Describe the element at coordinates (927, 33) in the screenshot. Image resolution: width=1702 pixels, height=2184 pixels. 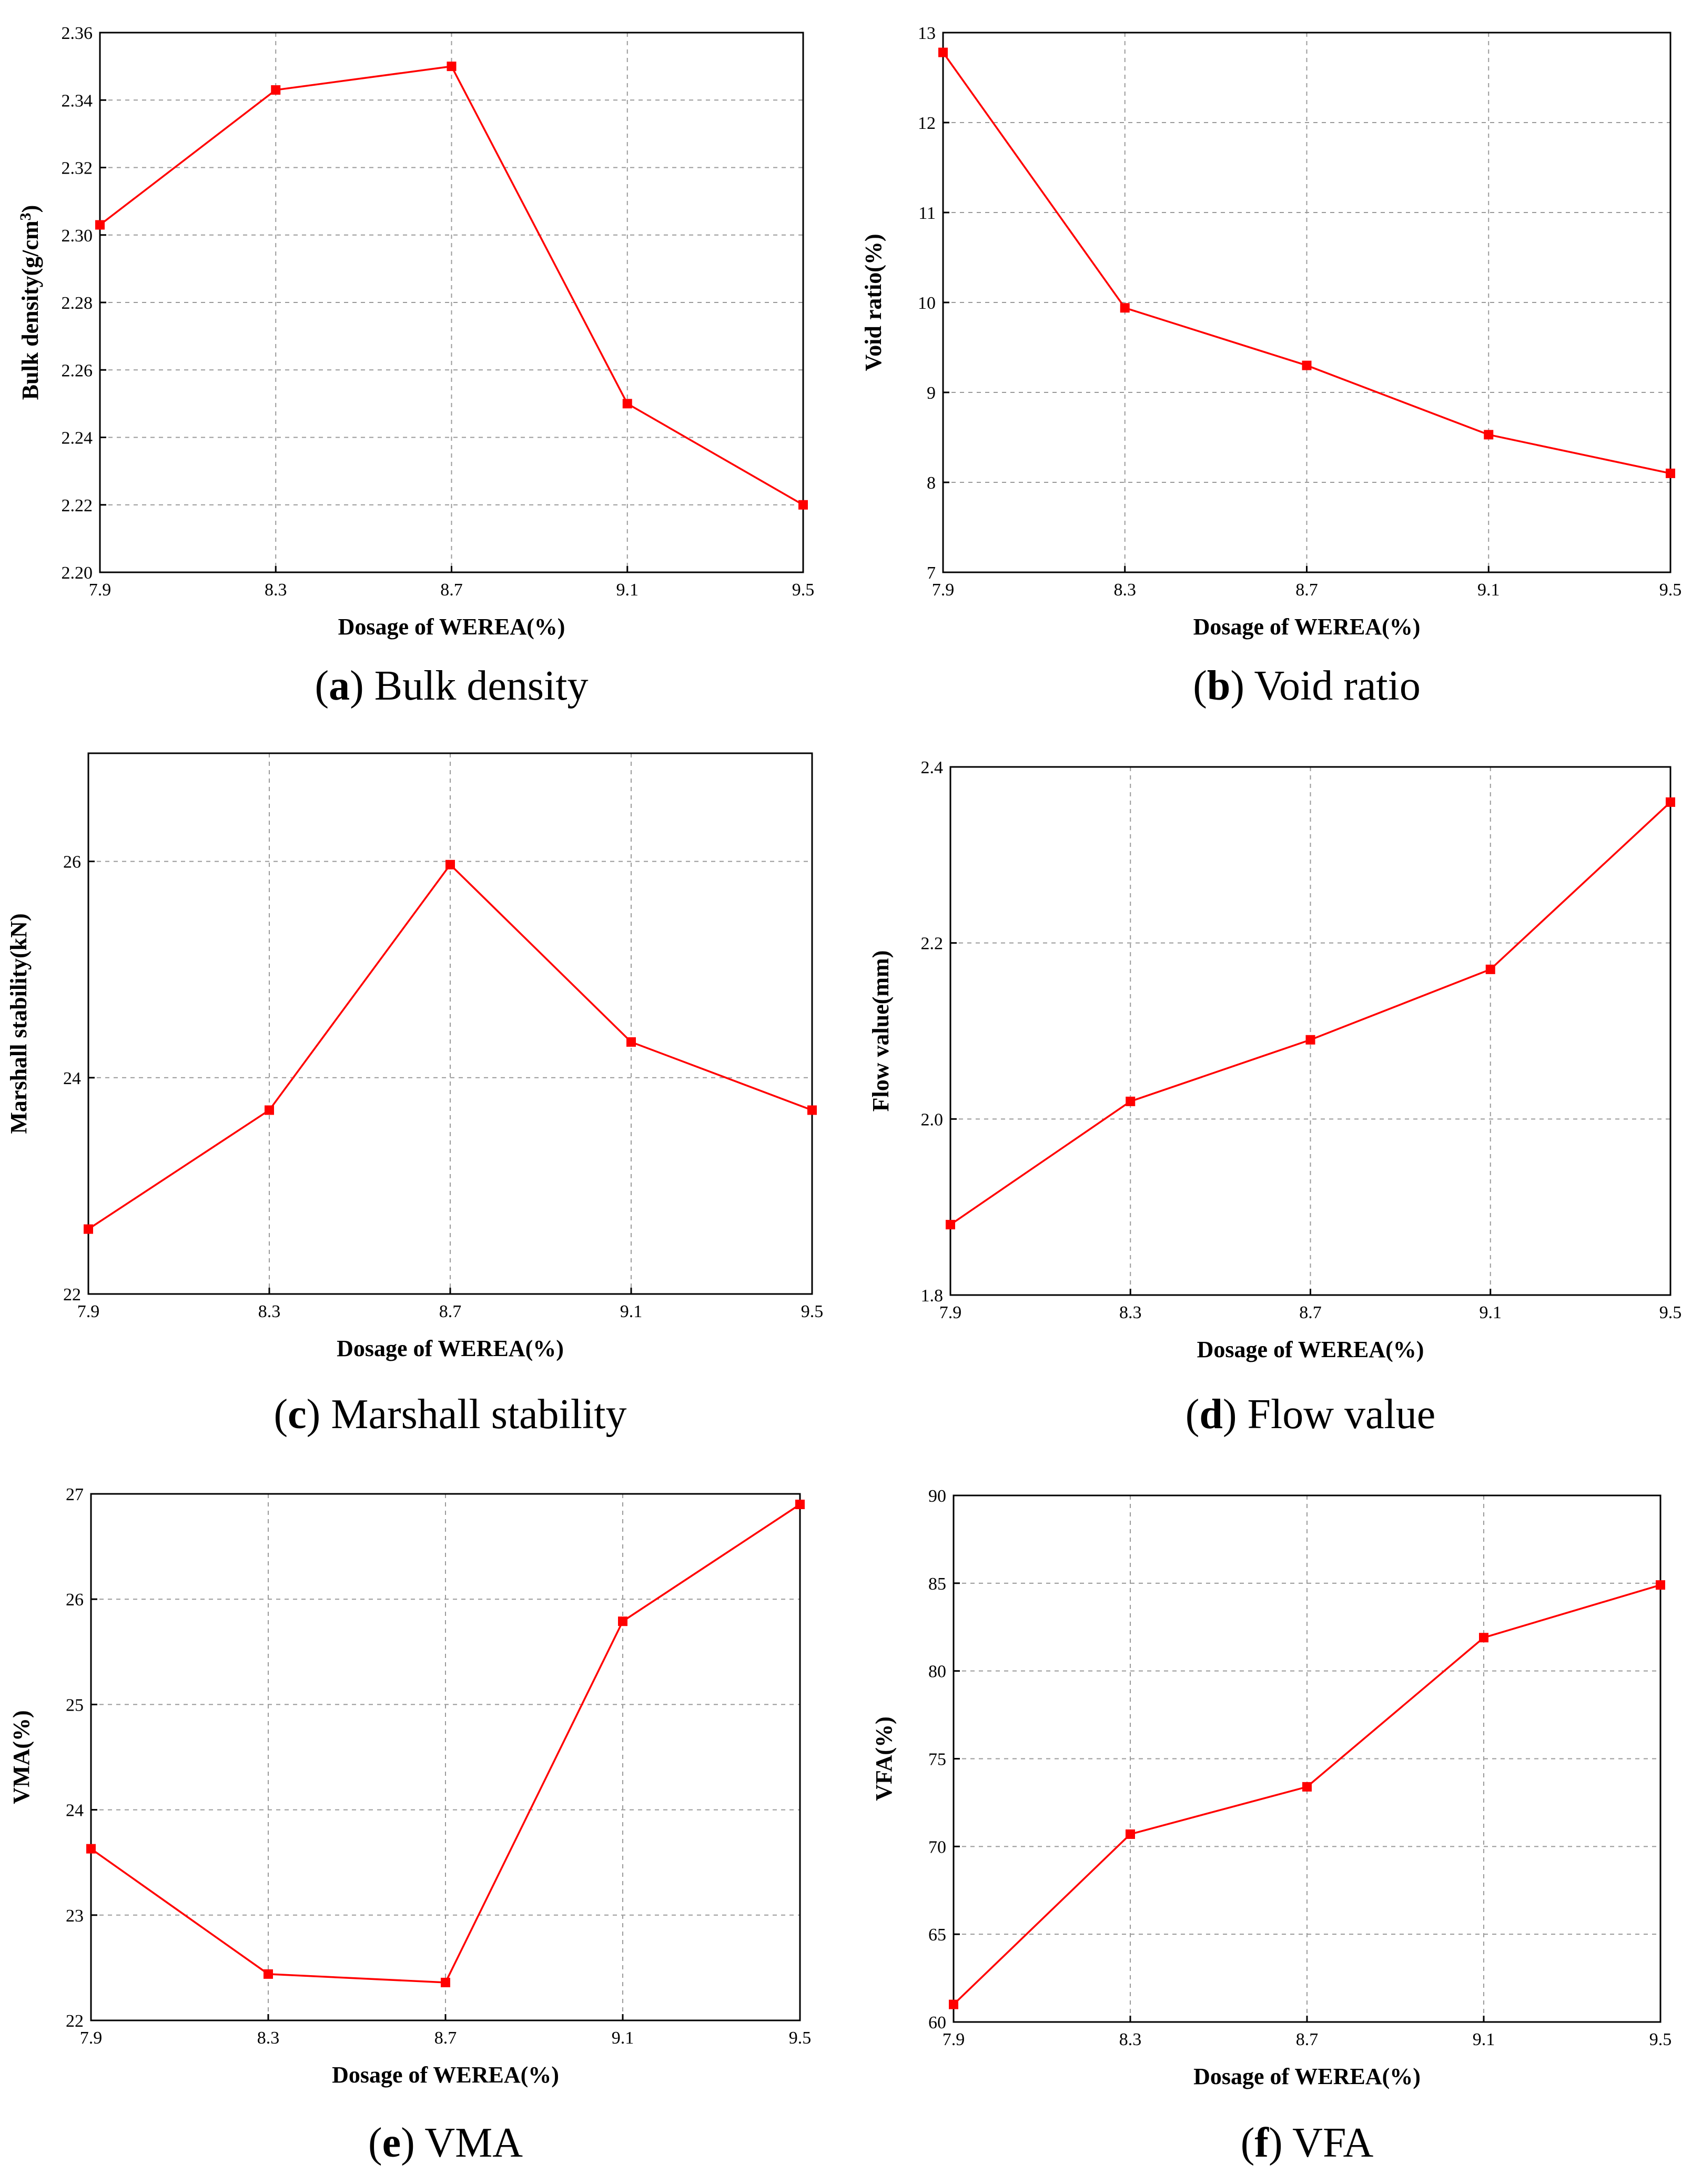
I see `y-tick-label: 13` at that location.